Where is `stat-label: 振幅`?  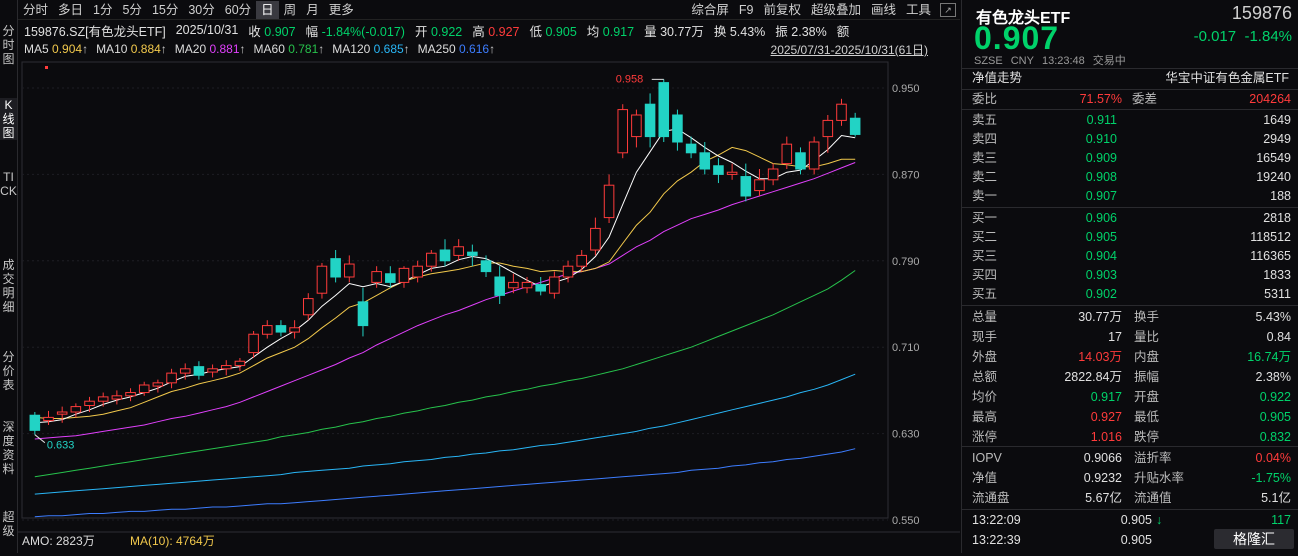 stat-label: 振幅 is located at coordinates (1147, 377).